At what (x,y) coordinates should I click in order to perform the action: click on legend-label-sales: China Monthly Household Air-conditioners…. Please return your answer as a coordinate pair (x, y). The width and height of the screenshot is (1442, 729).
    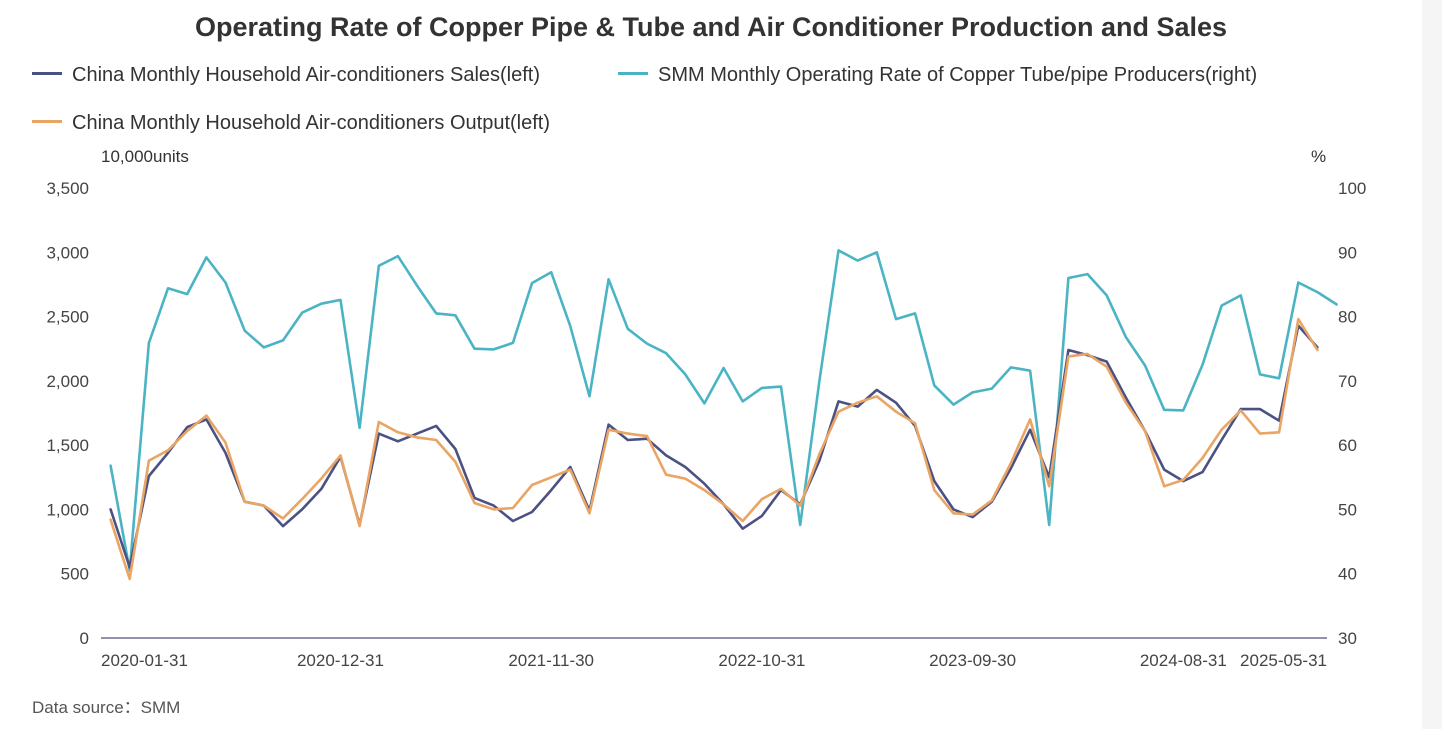
    Looking at the image, I should click on (306, 75).